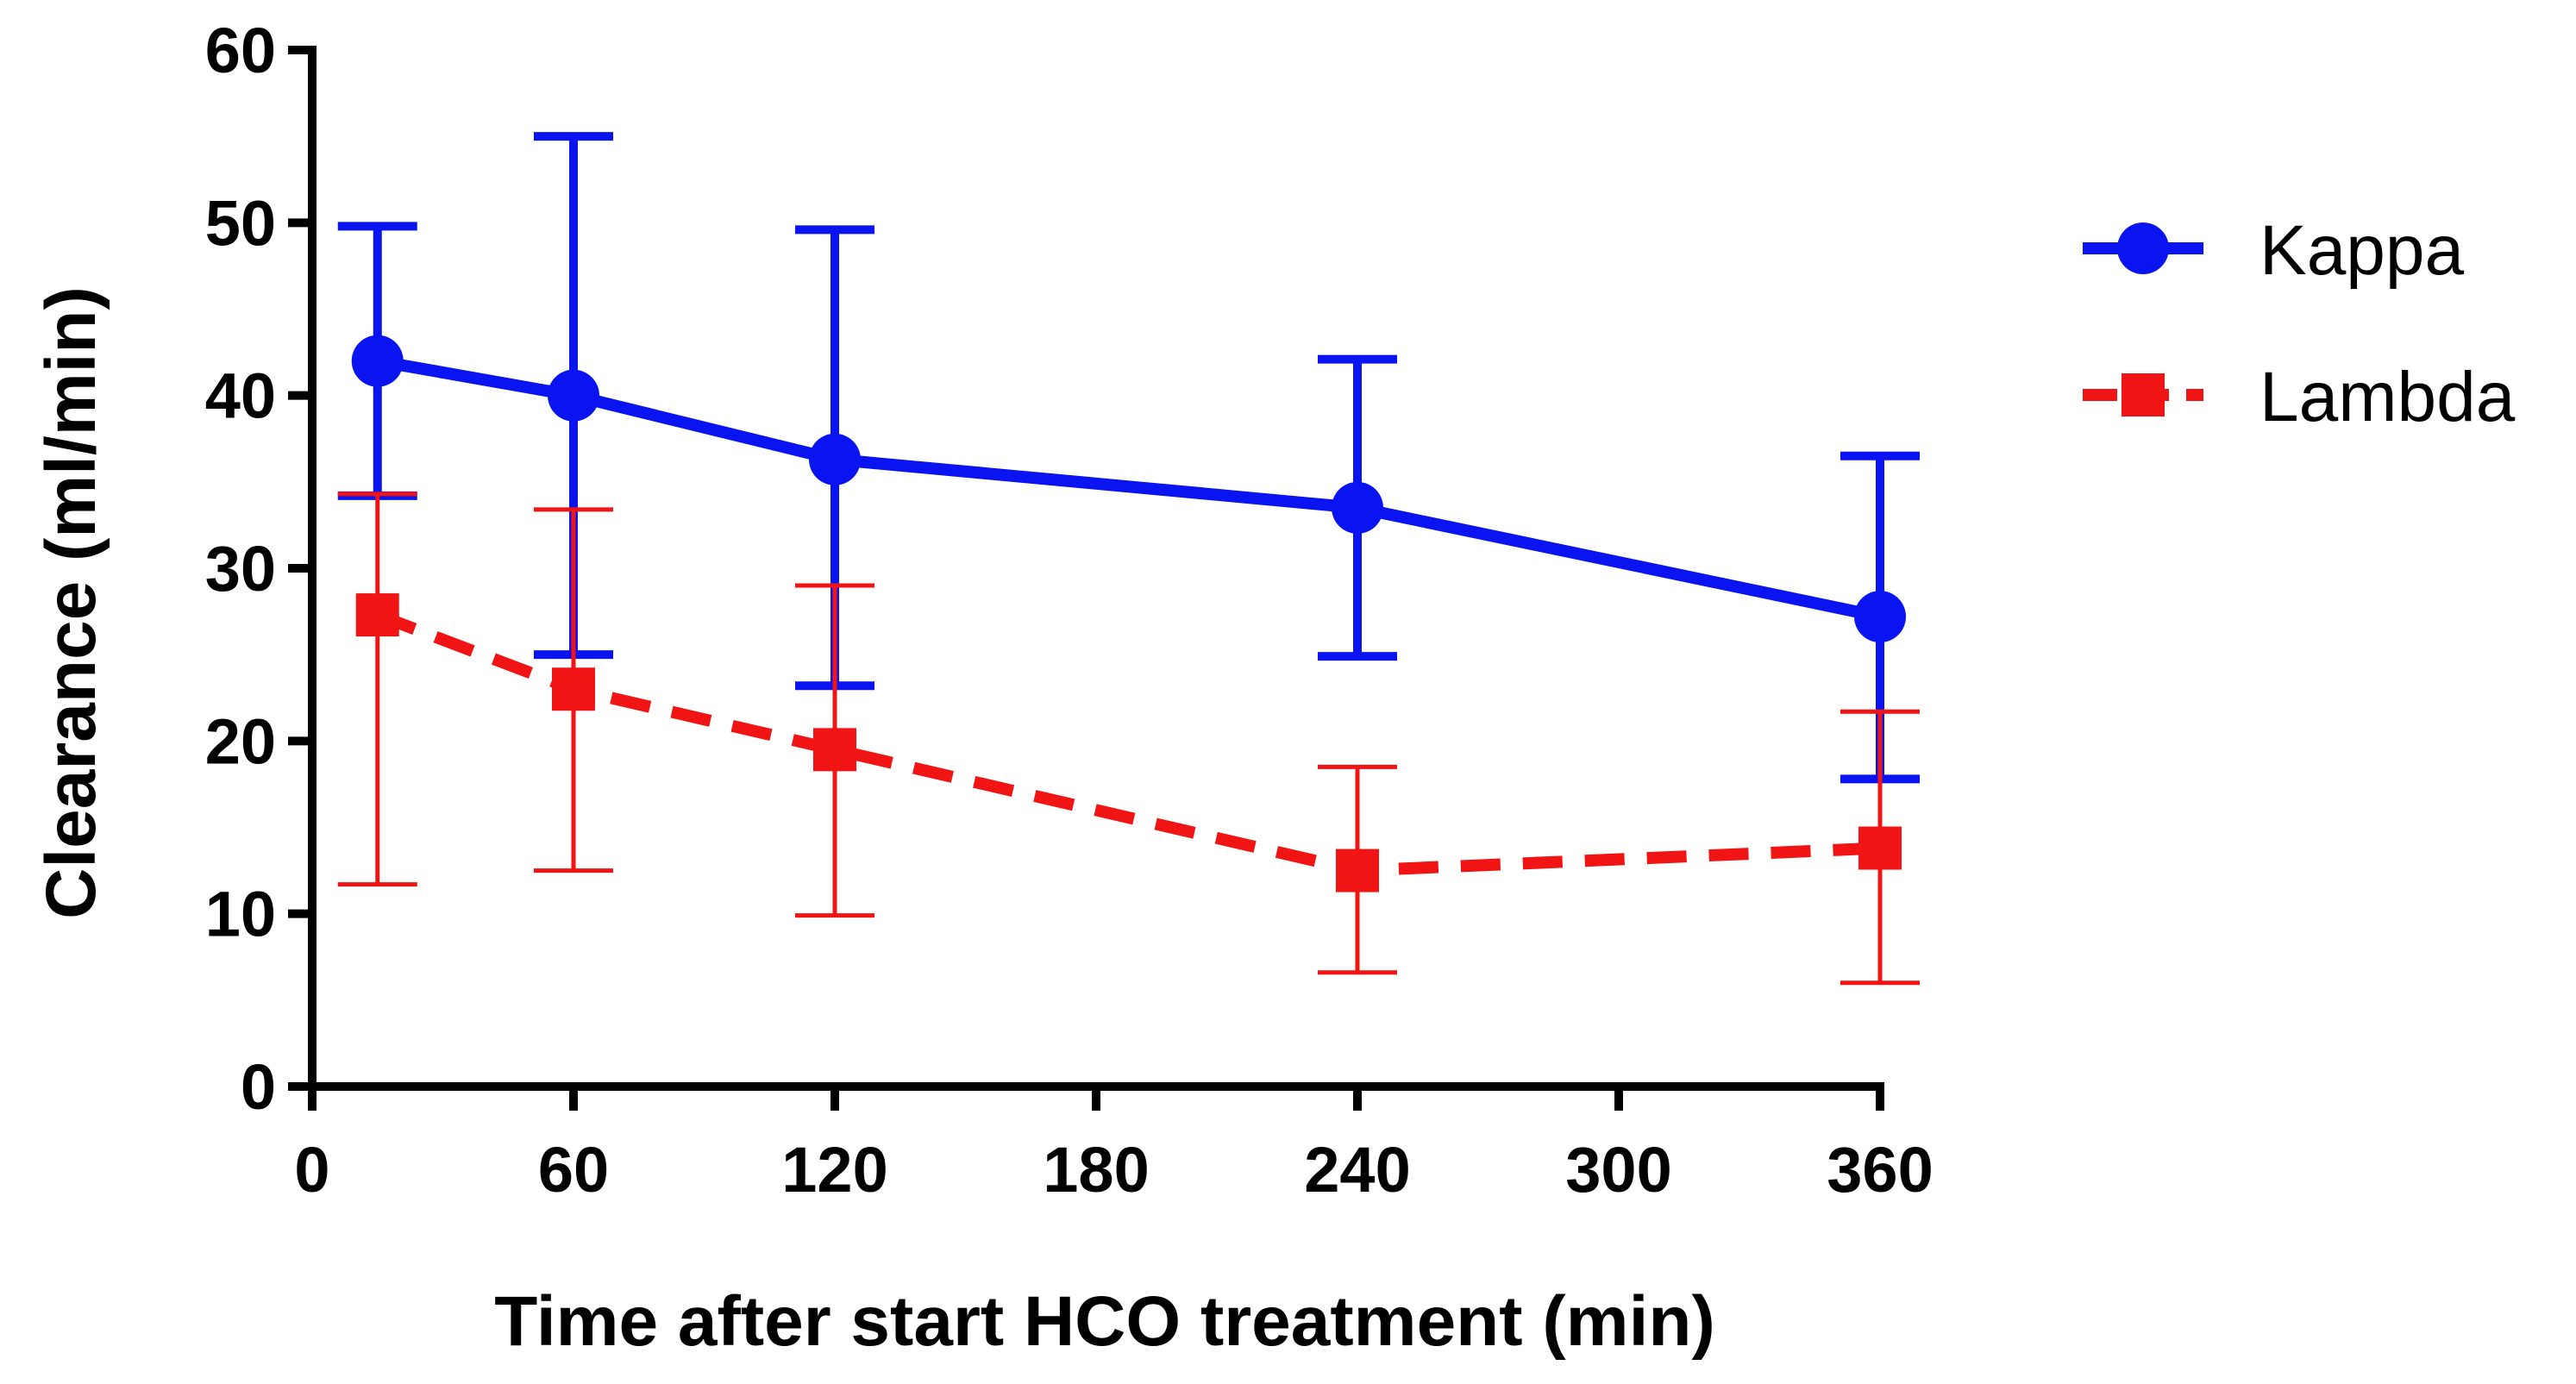 This screenshot has height=1384, width=2576. I want to click on lambda-line, so click(1128, 743).